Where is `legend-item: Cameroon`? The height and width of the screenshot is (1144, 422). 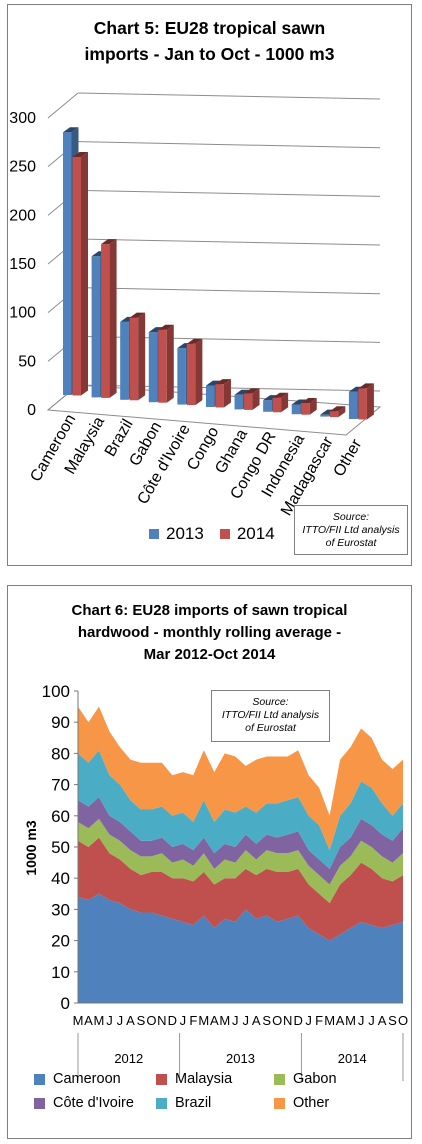 legend-item: Cameroon is located at coordinates (77, 1079).